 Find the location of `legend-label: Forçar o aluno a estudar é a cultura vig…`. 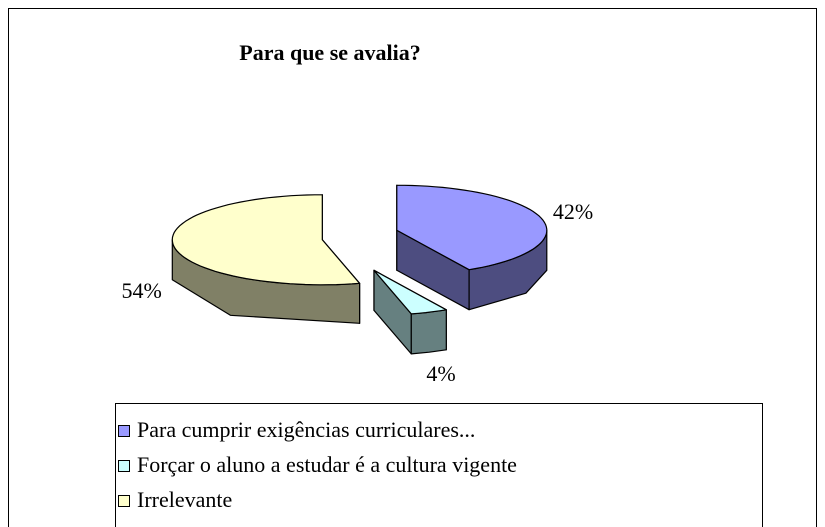

legend-label: Forçar o aluno a estudar é a cultura vig… is located at coordinates (327, 464).